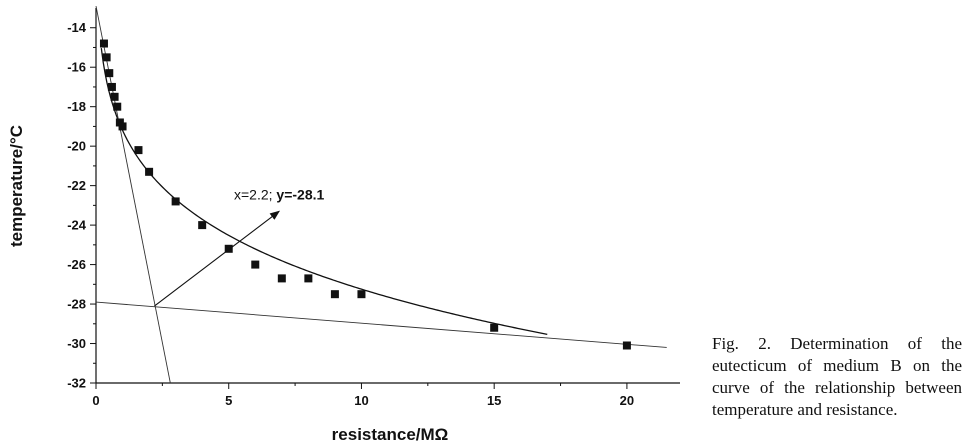 The image size is (966, 448). I want to click on x-tick-label: 20, so click(627, 400).